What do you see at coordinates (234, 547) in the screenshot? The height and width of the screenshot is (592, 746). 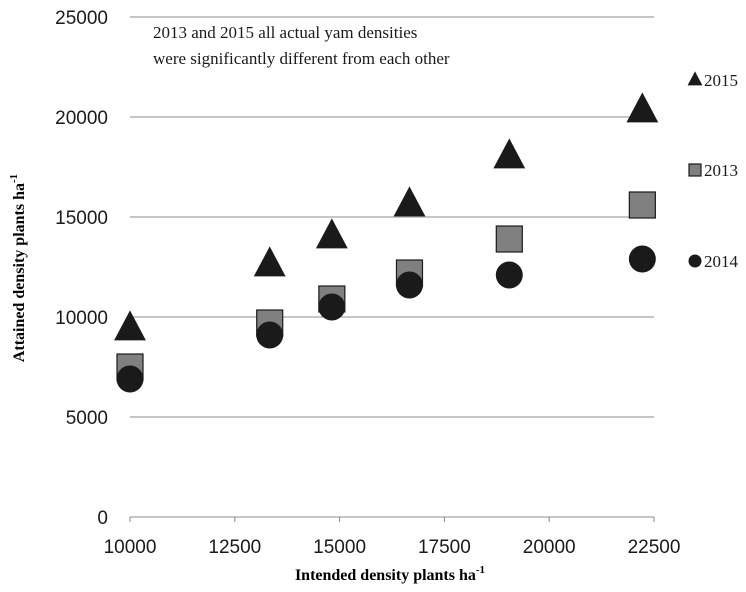 I see `x-tick-label-1: 12500` at bounding box center [234, 547].